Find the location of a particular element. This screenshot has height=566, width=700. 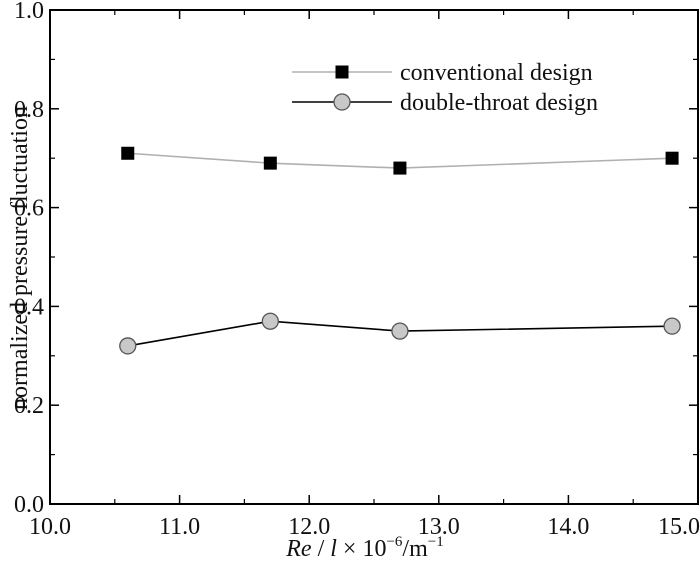

y-tick-label: 0.6 is located at coordinates (29, 209).